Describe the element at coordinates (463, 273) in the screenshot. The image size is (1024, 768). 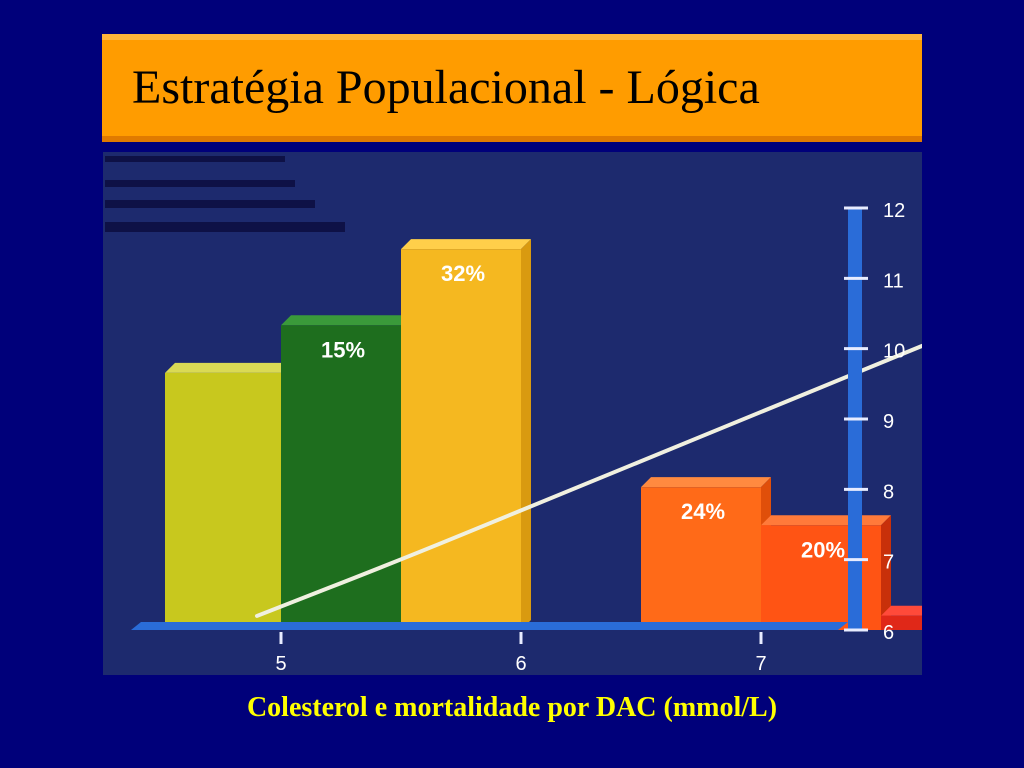
I see `bar-value-label: 32%` at that location.